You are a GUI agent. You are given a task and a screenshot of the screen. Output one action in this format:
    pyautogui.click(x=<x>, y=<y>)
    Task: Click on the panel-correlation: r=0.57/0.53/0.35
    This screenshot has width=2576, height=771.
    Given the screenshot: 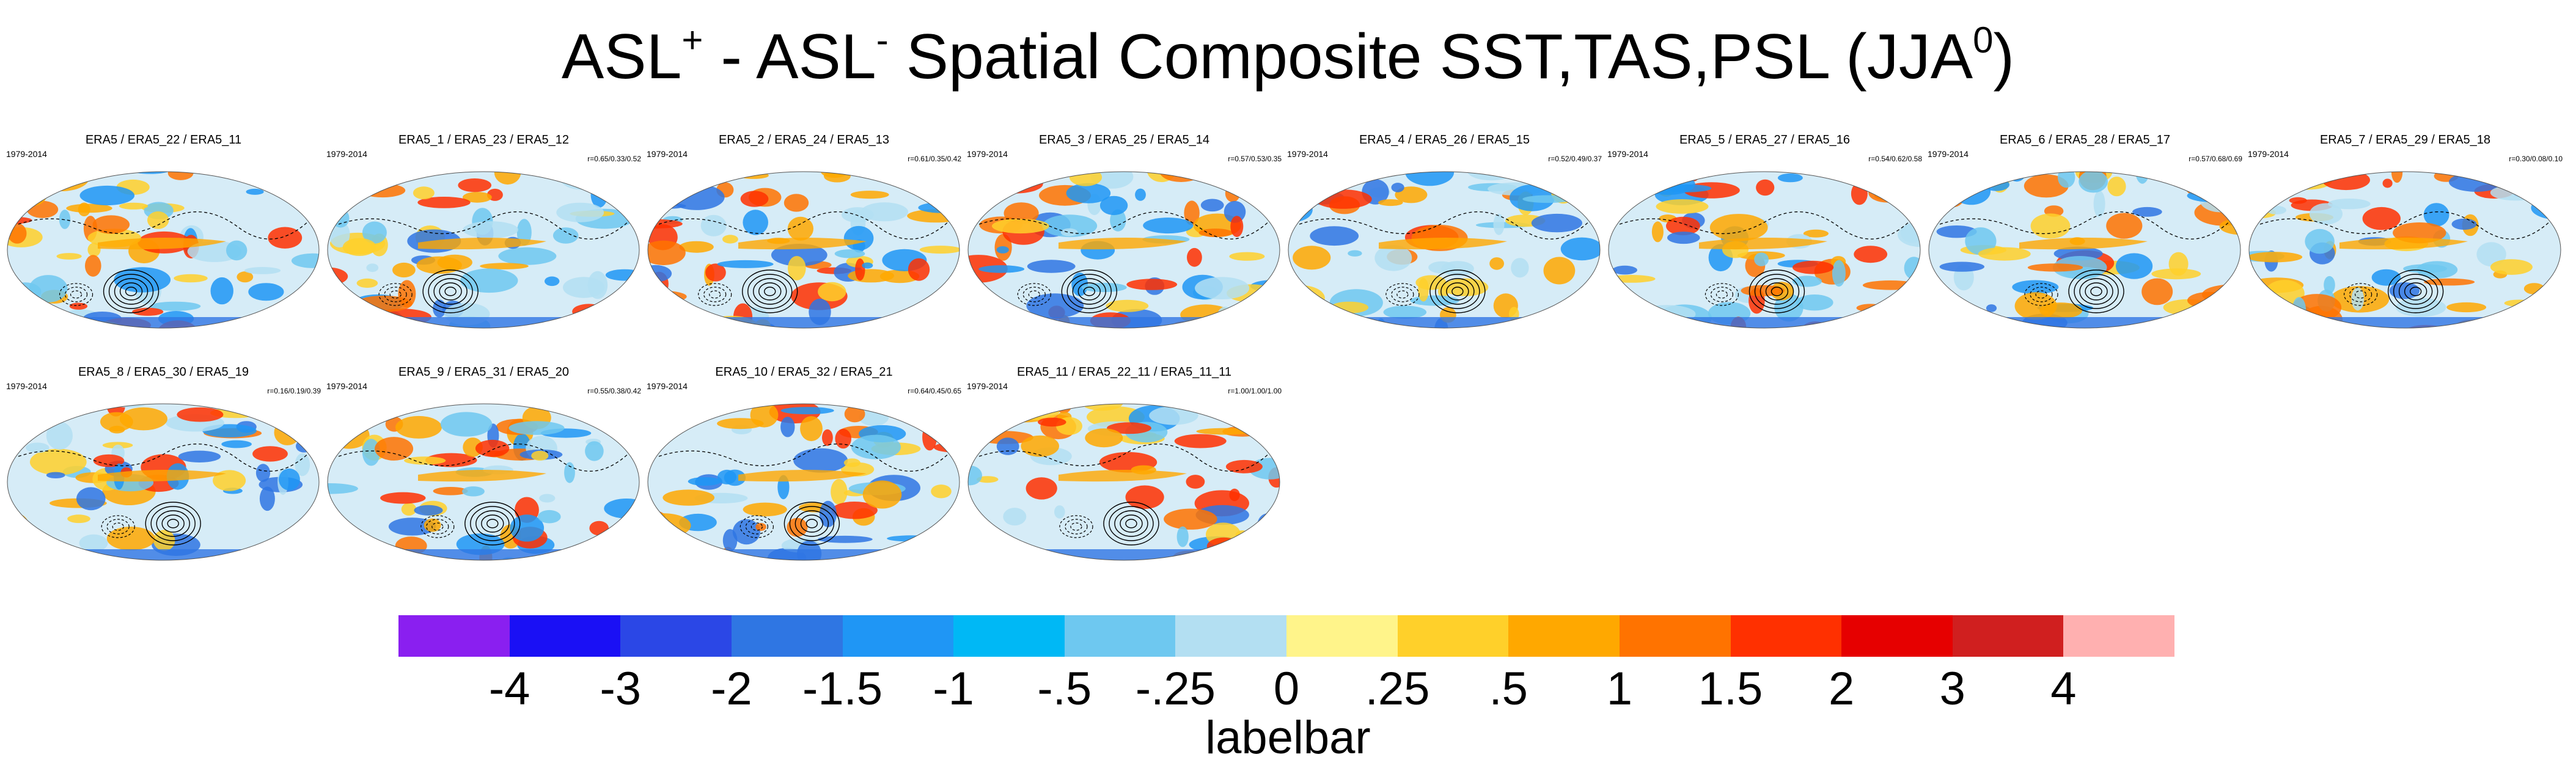 What is the action you would take?
    pyautogui.click(x=1255, y=159)
    